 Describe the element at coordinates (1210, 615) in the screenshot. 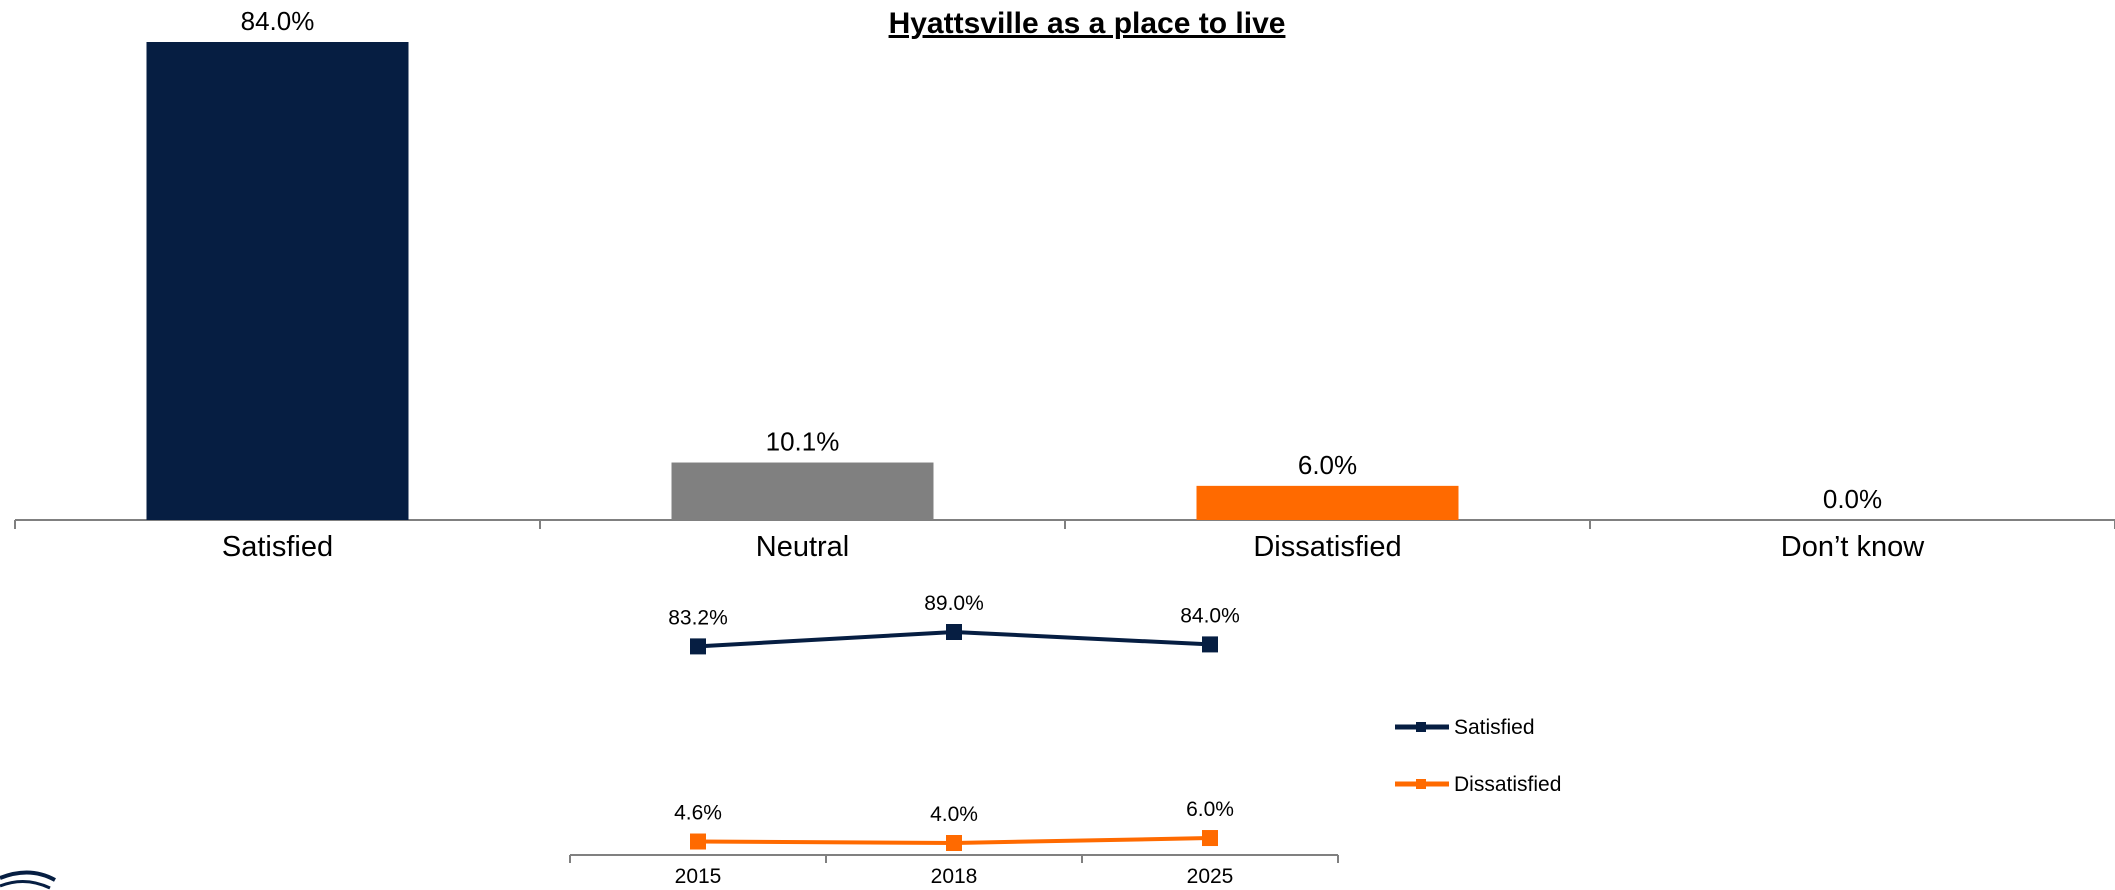

I see `series-point-label: 84.0%` at that location.